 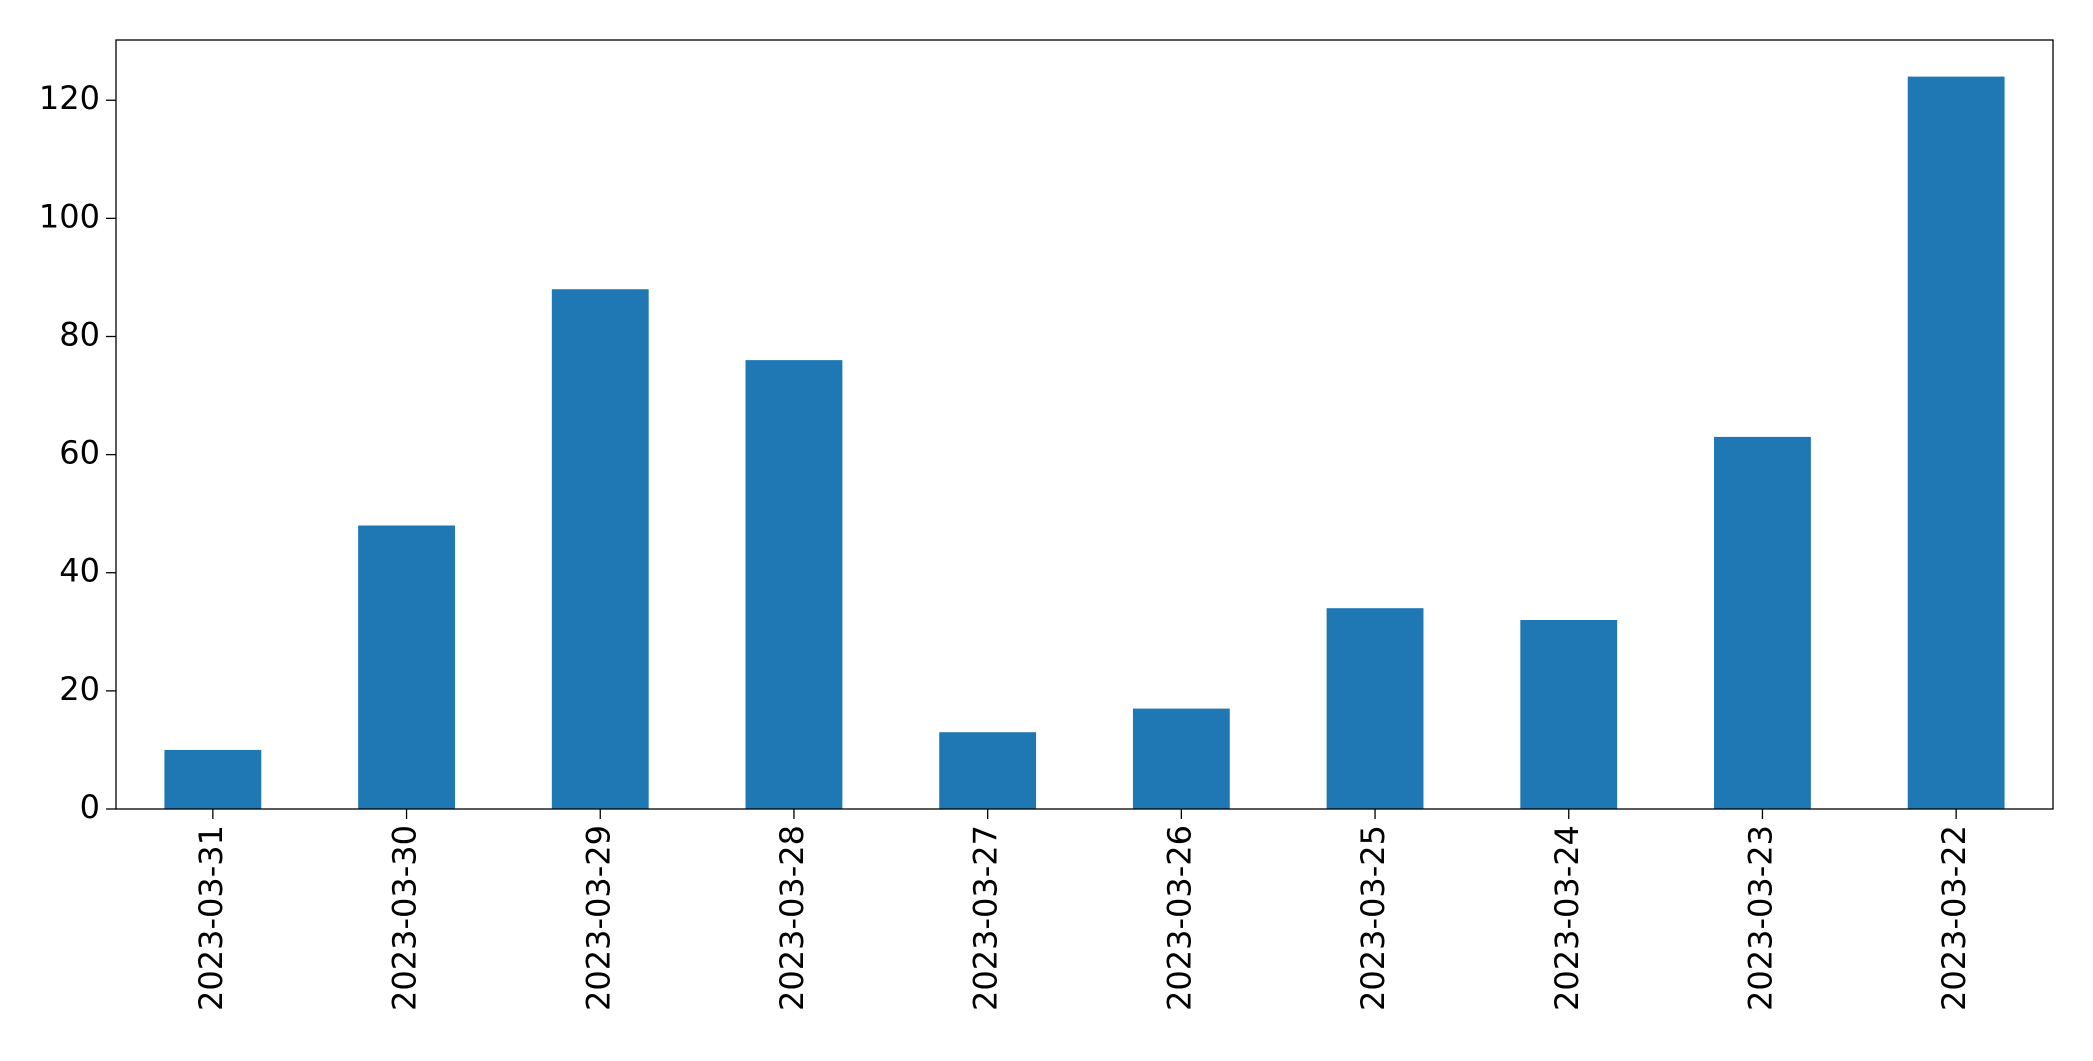 What do you see at coordinates (405, 918) in the screenshot?
I see `x-tick-label: 2023-03-30` at bounding box center [405, 918].